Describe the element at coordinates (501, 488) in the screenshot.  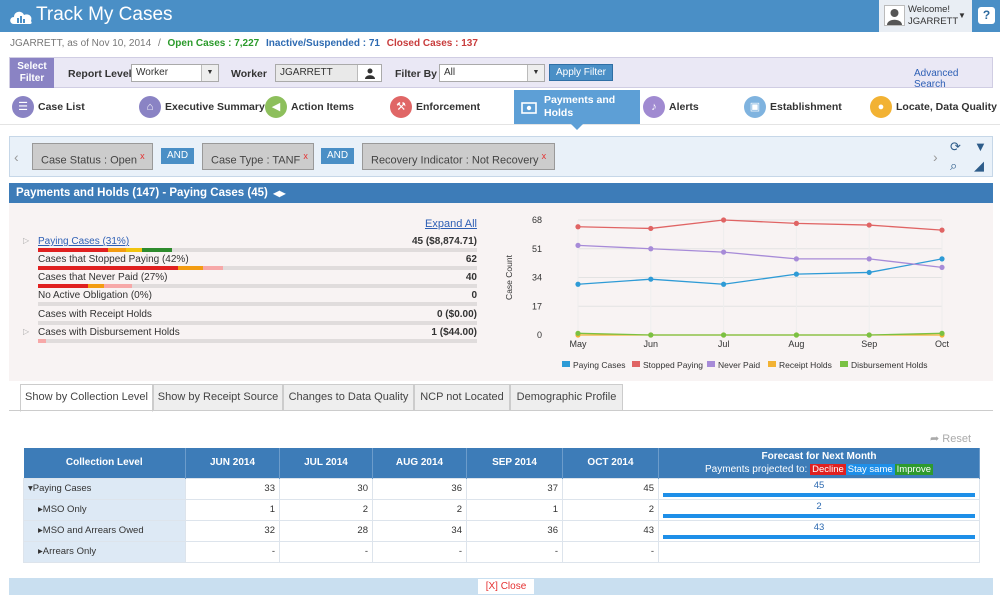
I see `table-row: ▾Paying Cases 33 30 36 37 45 45` at that location.